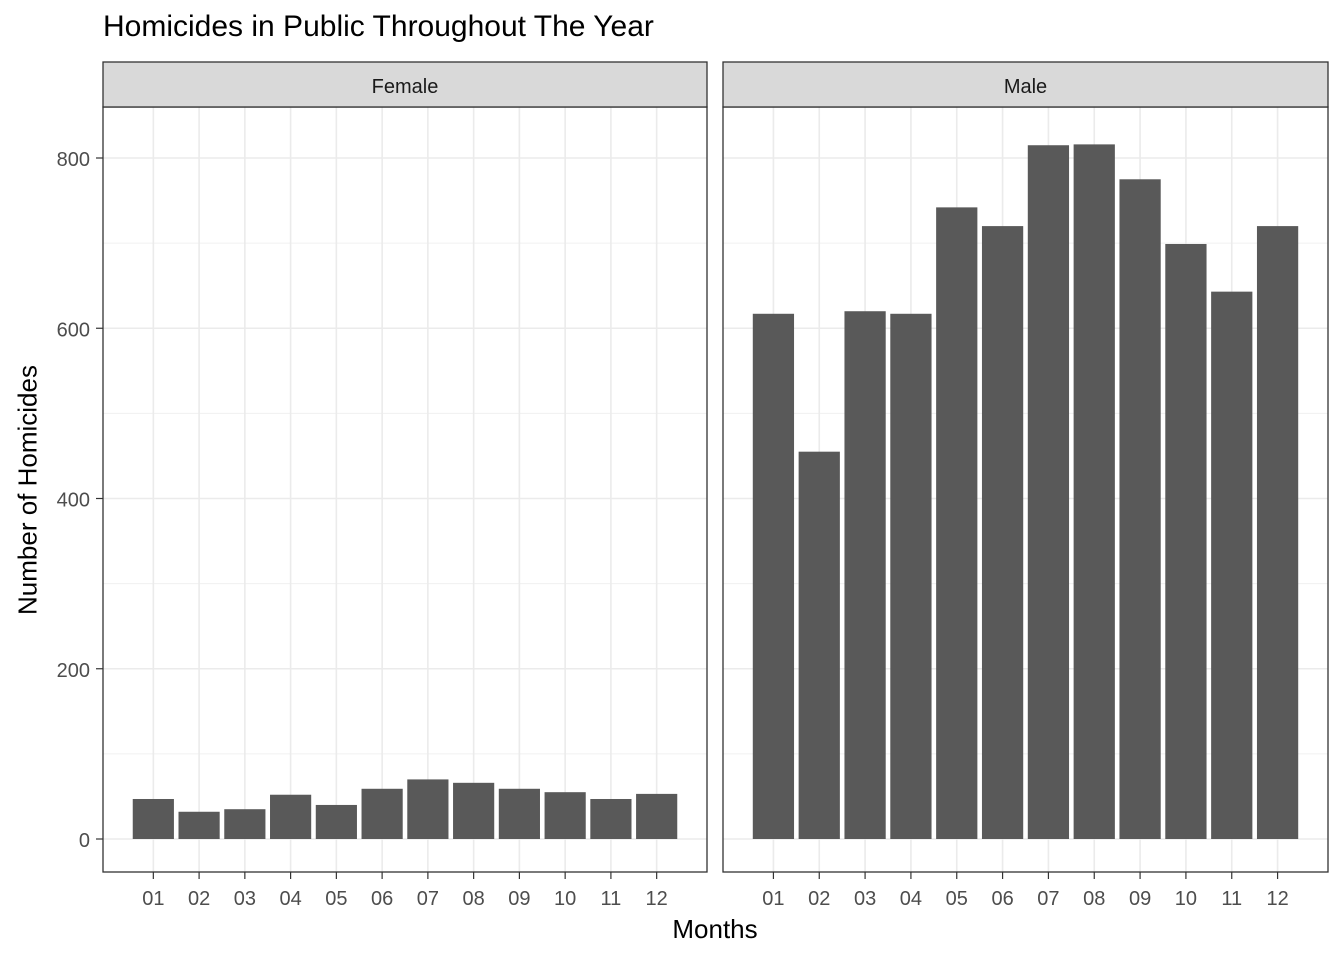  What do you see at coordinates (405, 87) in the screenshot?
I see `facet-strip-label: Female` at bounding box center [405, 87].